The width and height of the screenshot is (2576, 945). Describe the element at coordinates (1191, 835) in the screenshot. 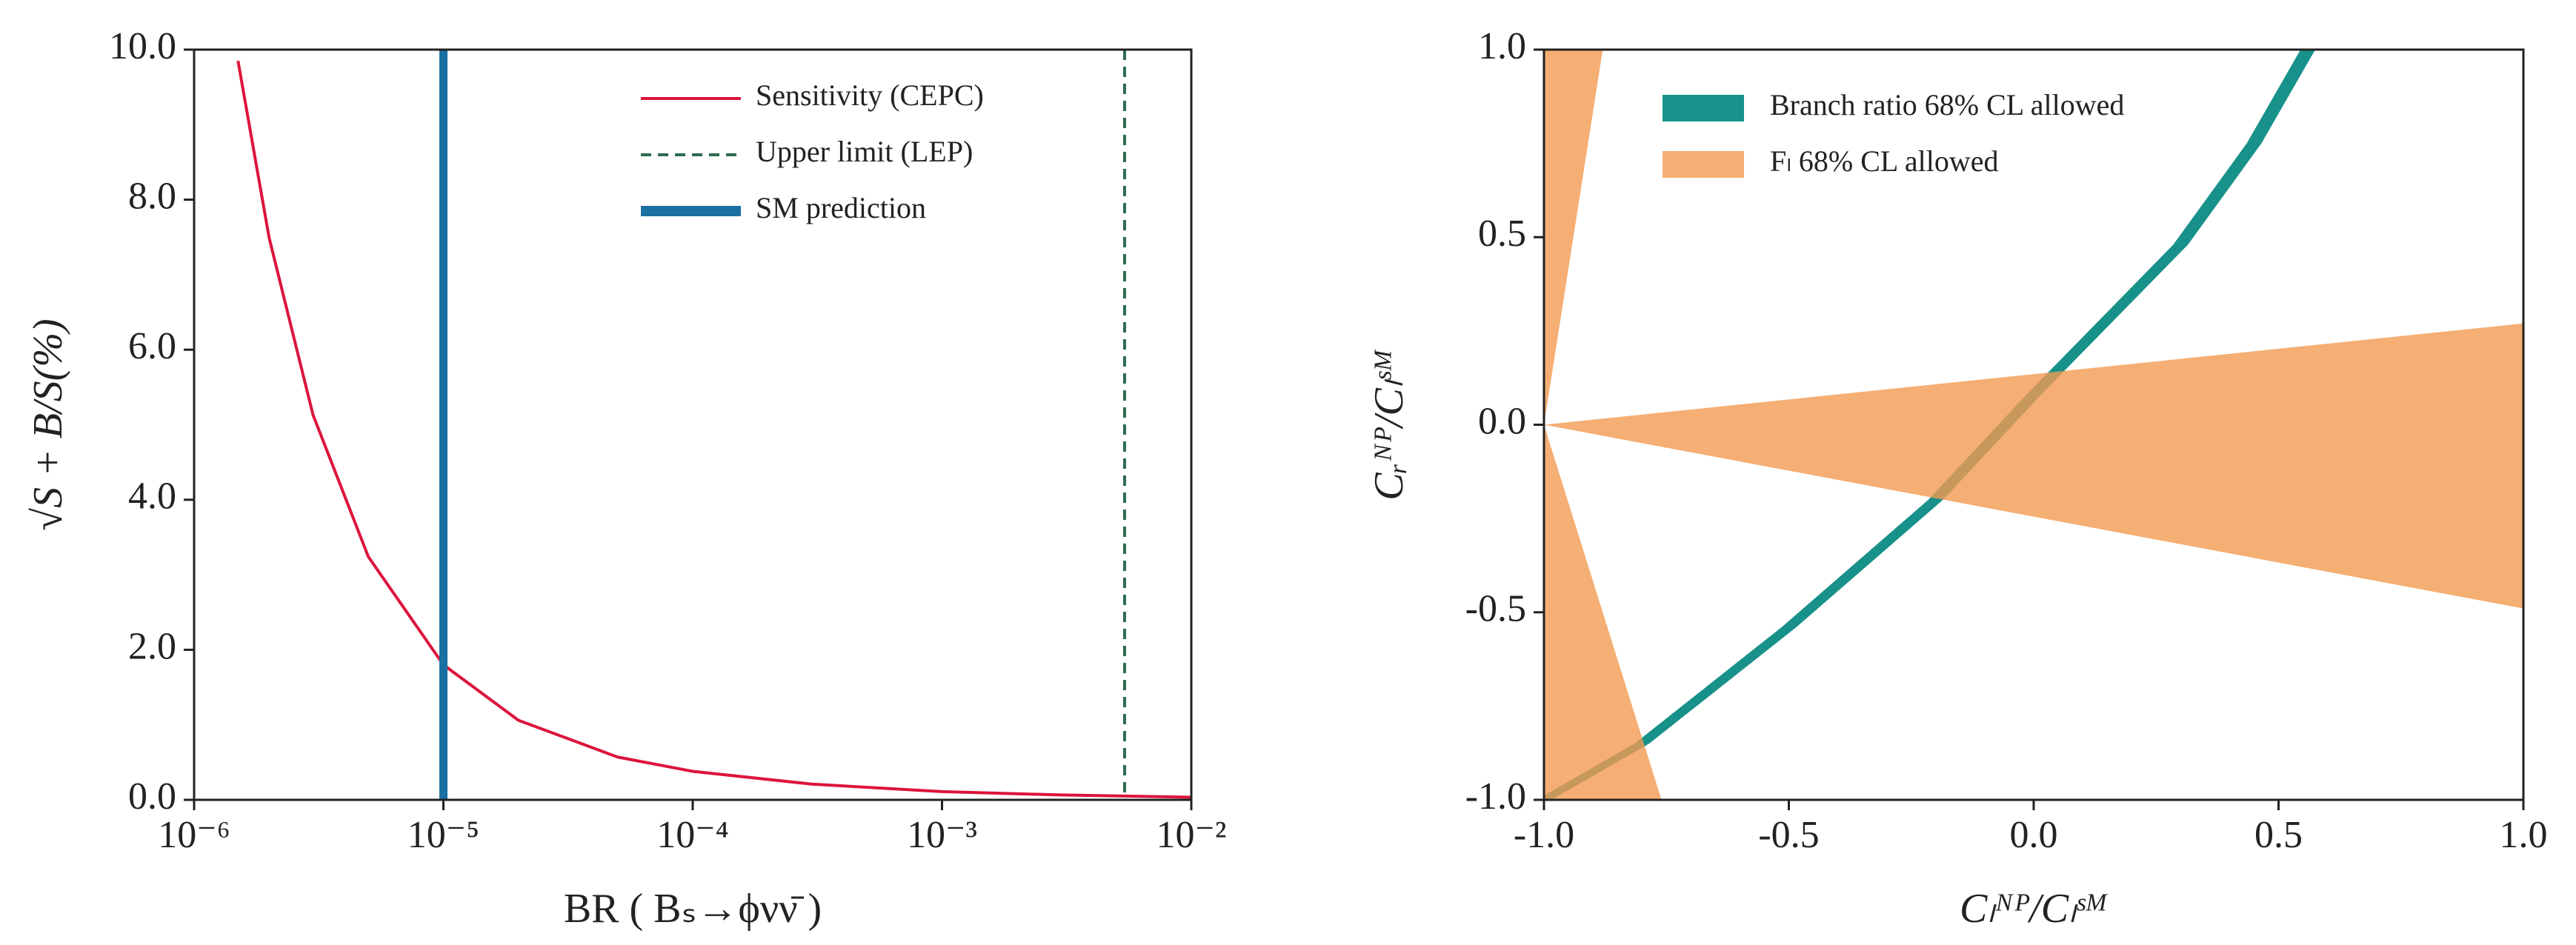

I see `x-tick-label: 10⁻²` at that location.